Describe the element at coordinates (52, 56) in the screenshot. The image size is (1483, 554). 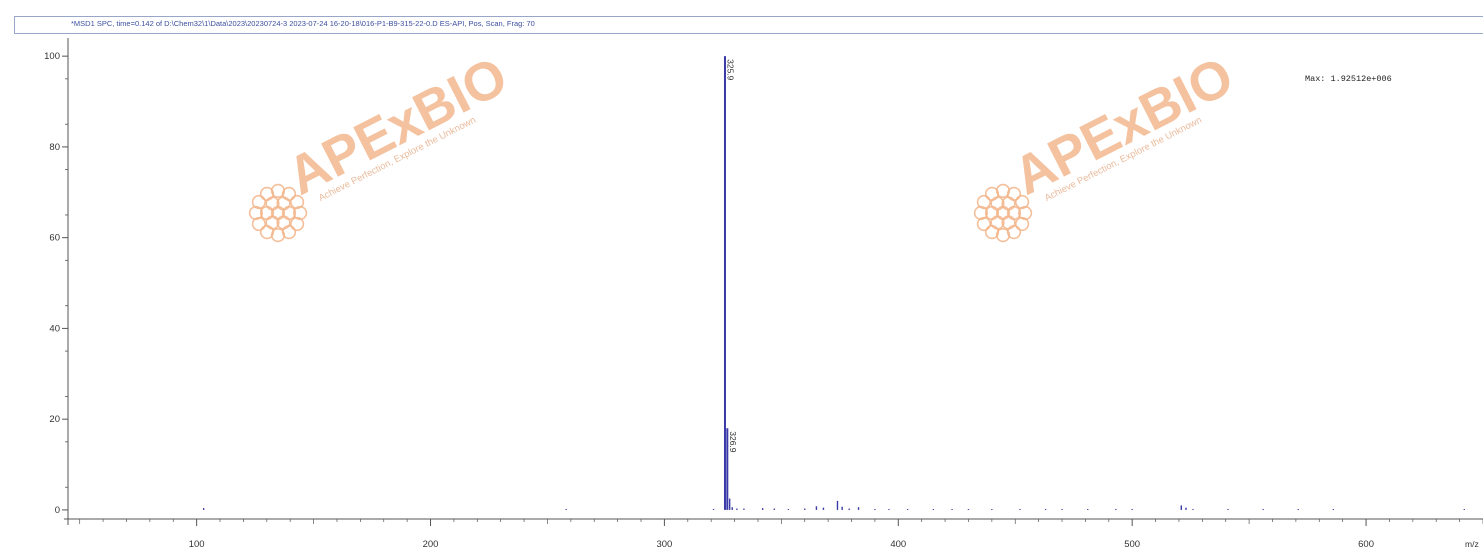
I see `y-tick-label: 100` at that location.